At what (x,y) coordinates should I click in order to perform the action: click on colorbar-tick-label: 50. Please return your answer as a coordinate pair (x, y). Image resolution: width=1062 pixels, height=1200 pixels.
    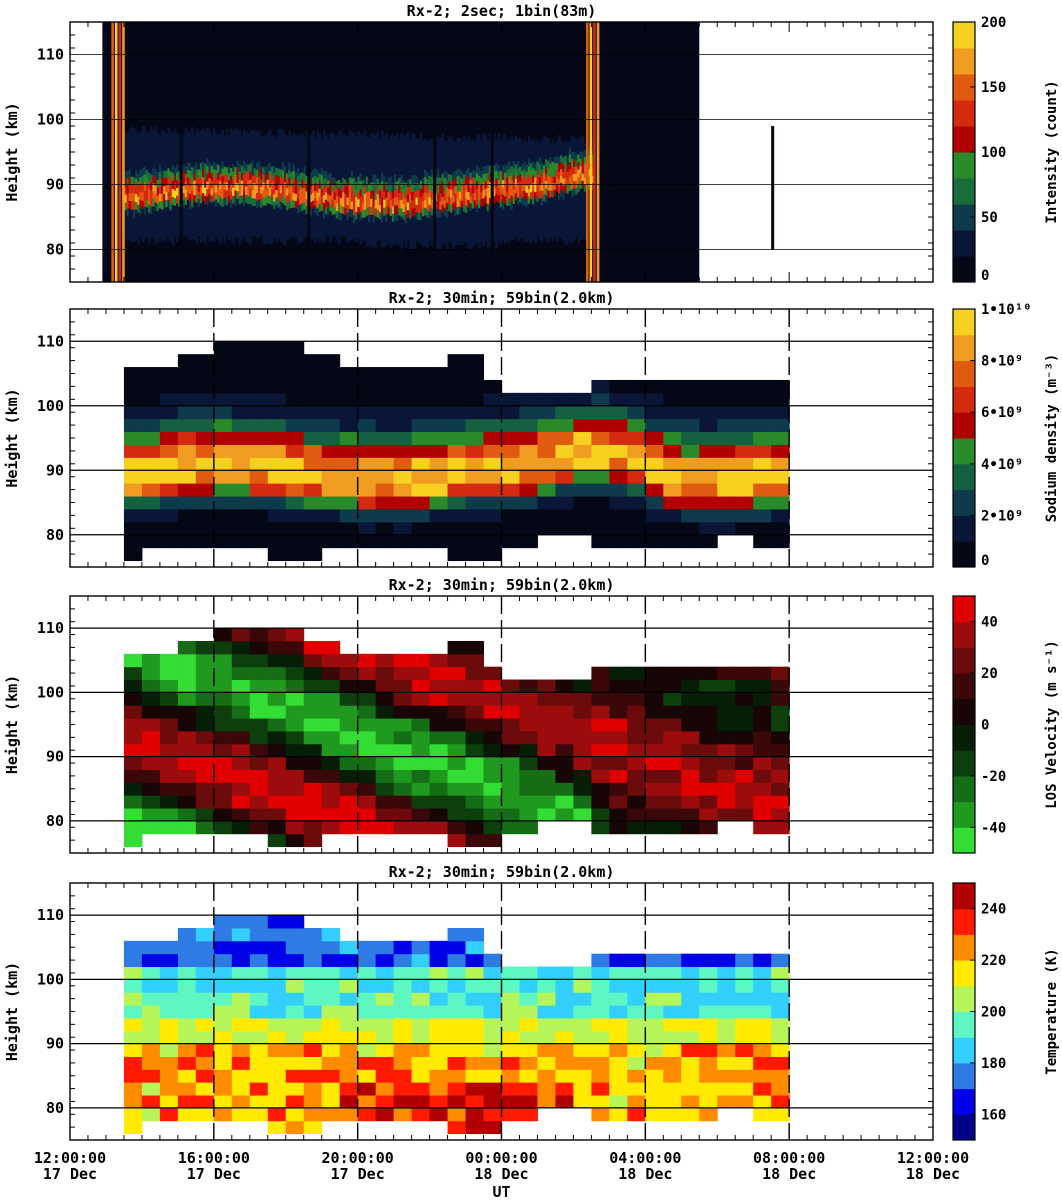
    Looking at the image, I should click on (989, 218).